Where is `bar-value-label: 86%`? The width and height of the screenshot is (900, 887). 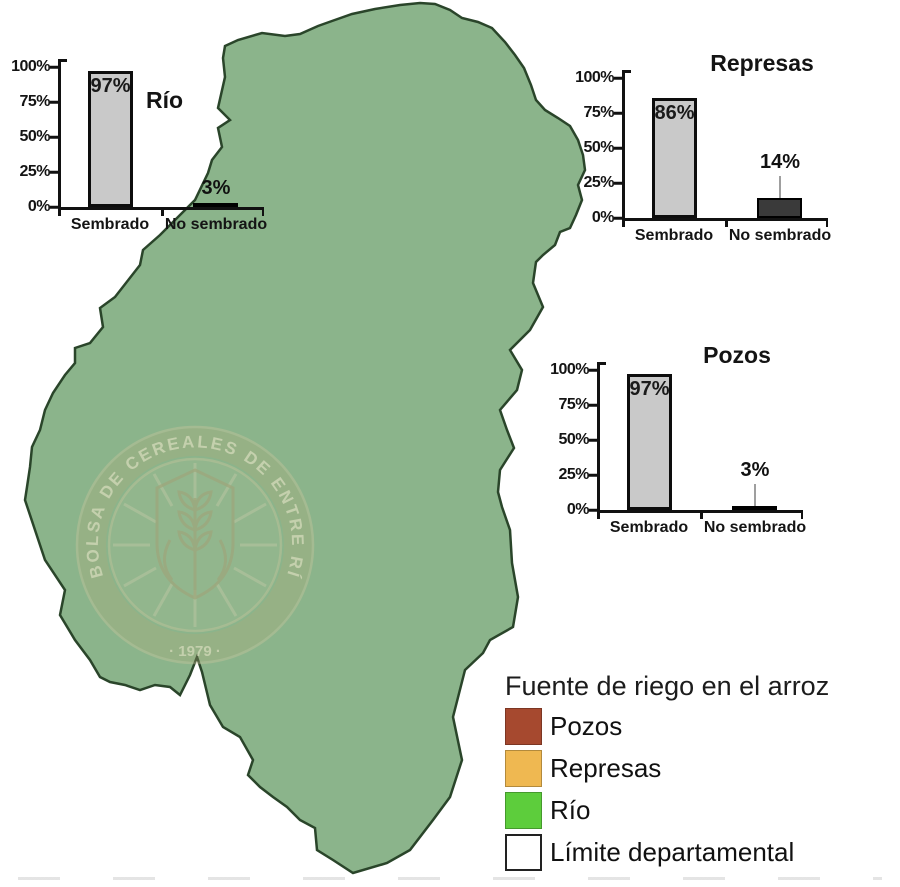 bar-value-label: 86% is located at coordinates (674, 112).